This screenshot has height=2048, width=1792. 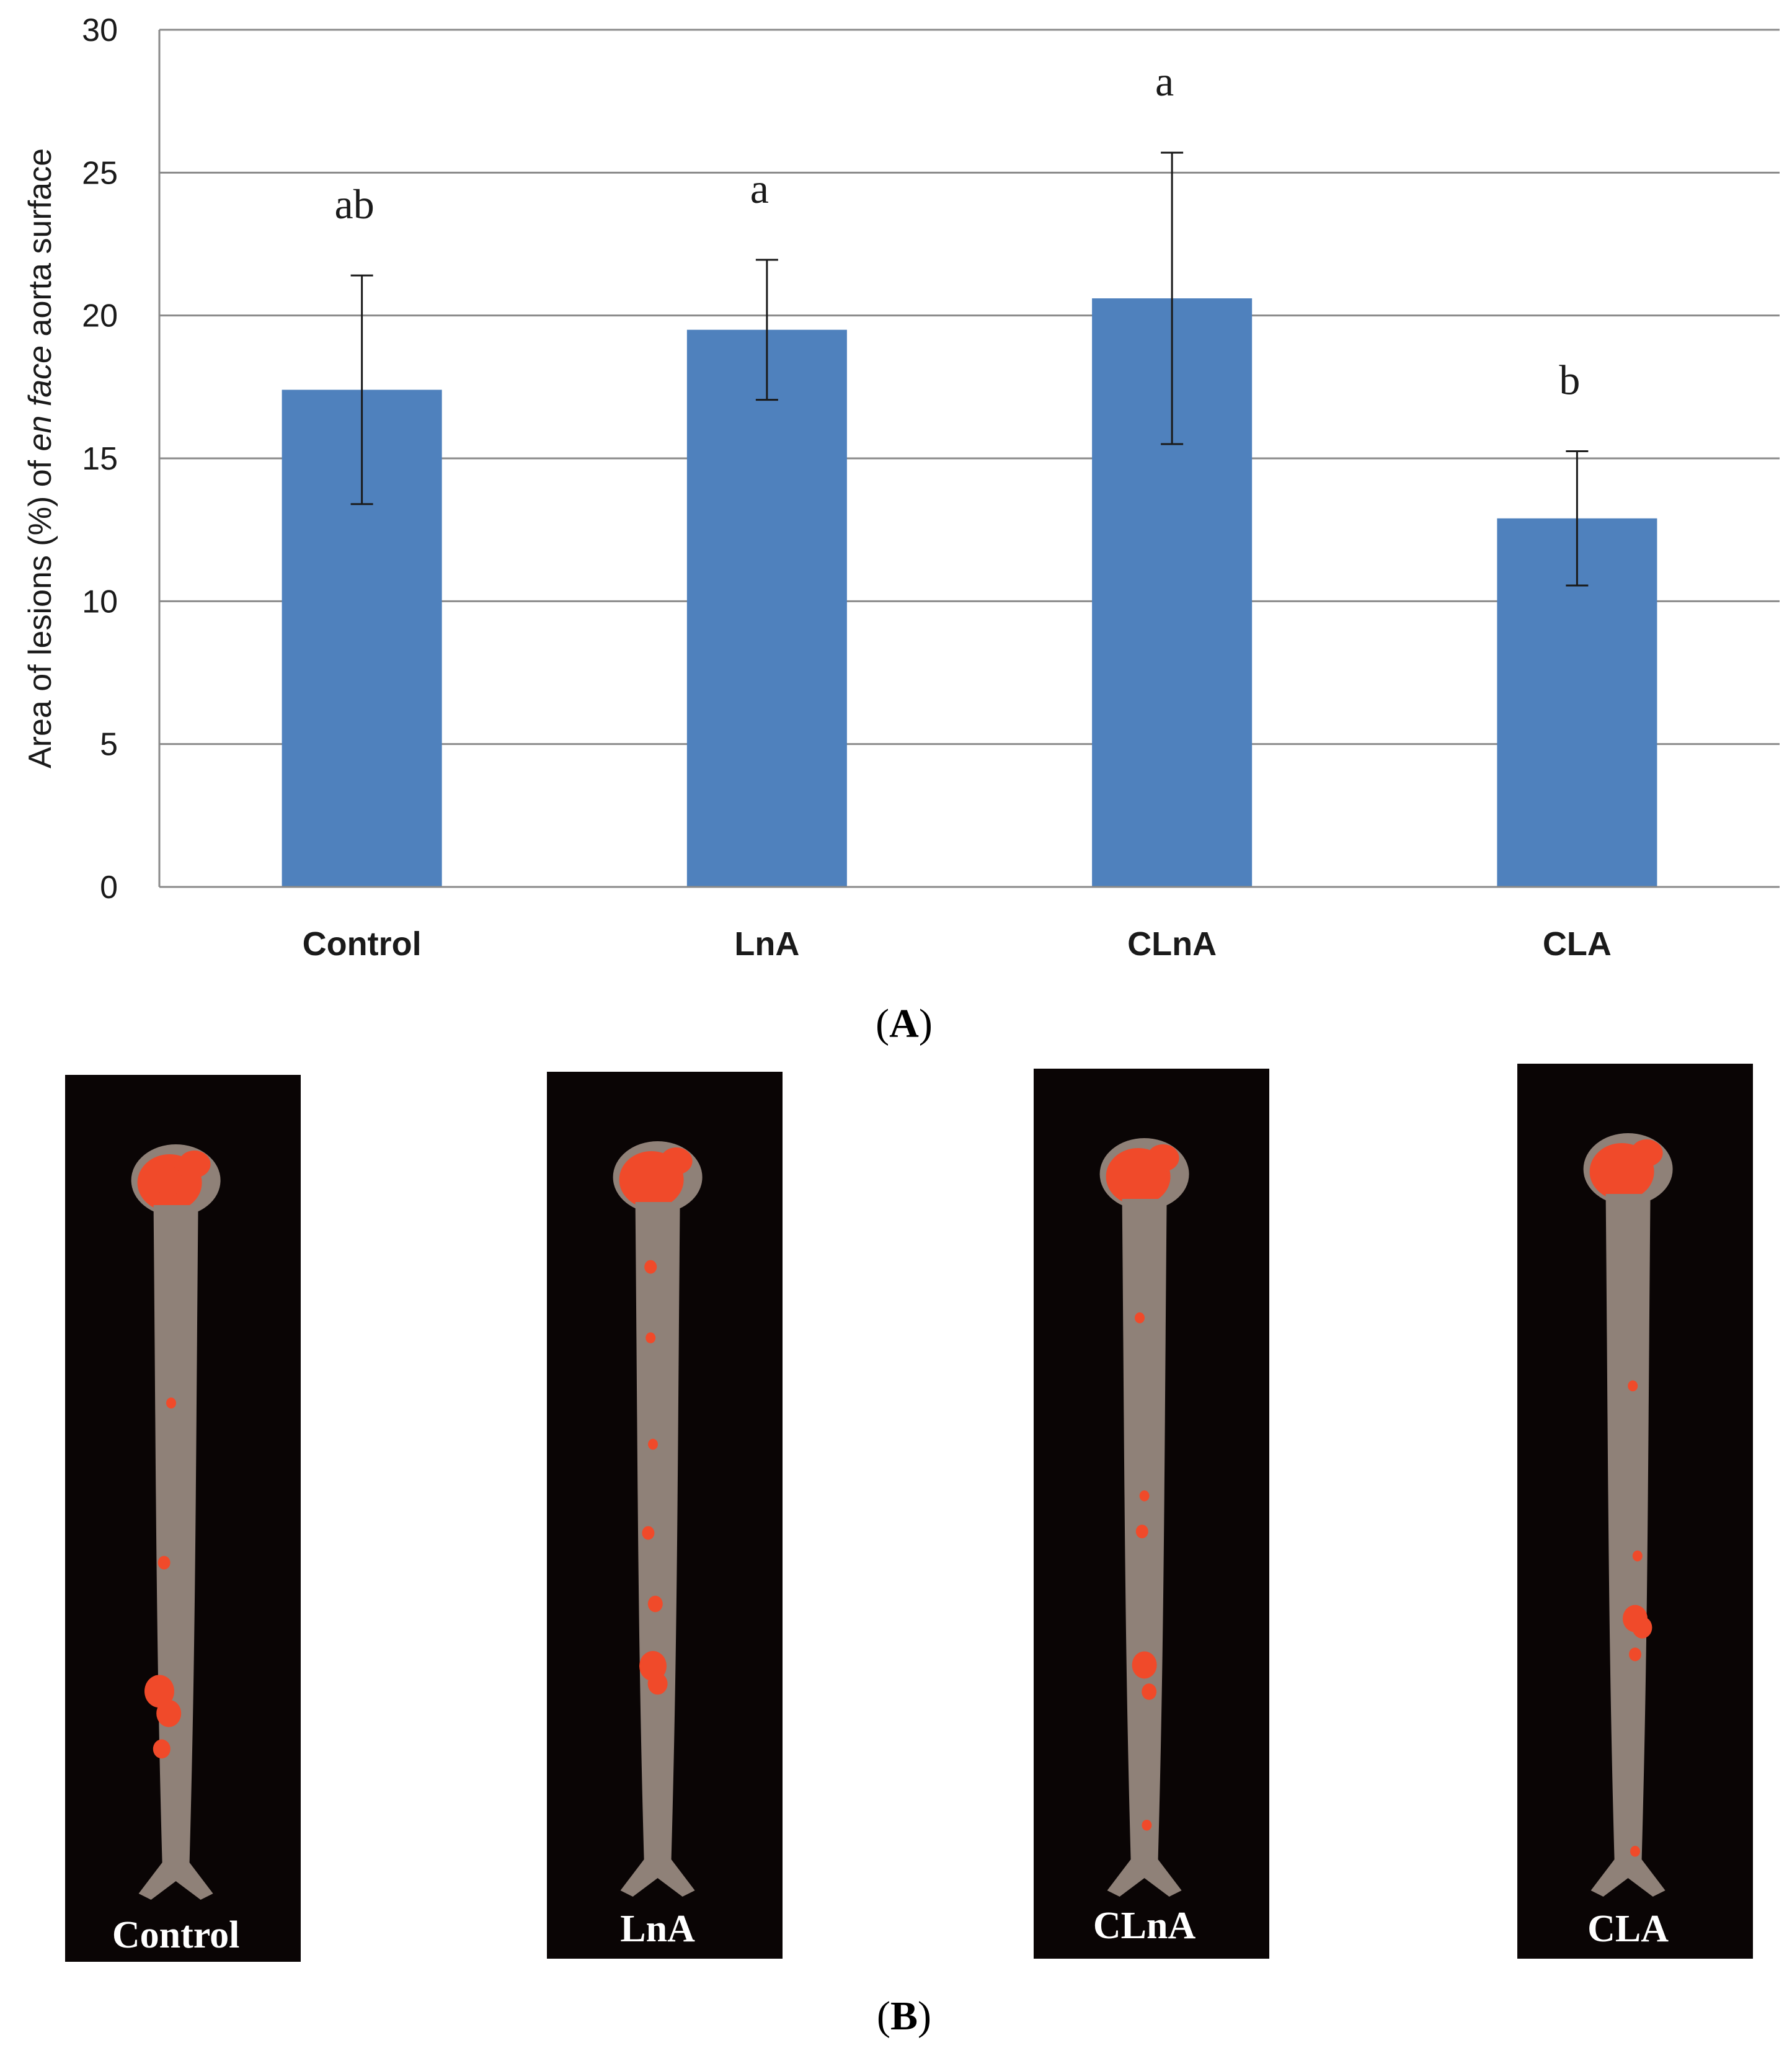 I want to click on arch-lesion-small-LnA, so click(x=676, y=1161).